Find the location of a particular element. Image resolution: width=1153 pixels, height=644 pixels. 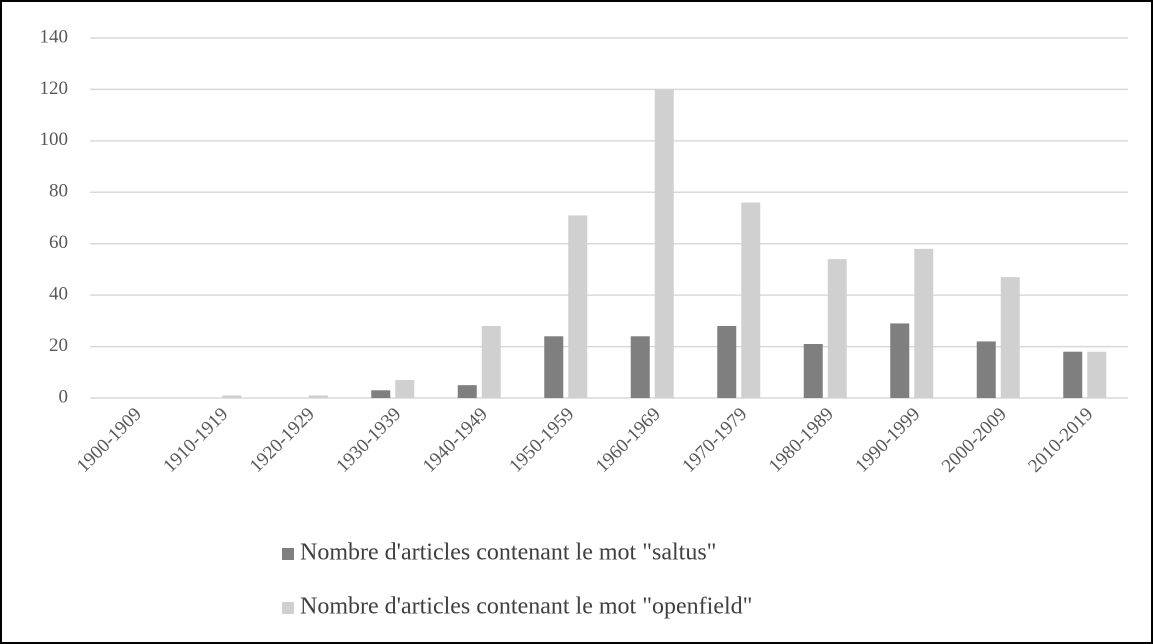

y-tick-label: 120 is located at coordinates (54, 88).